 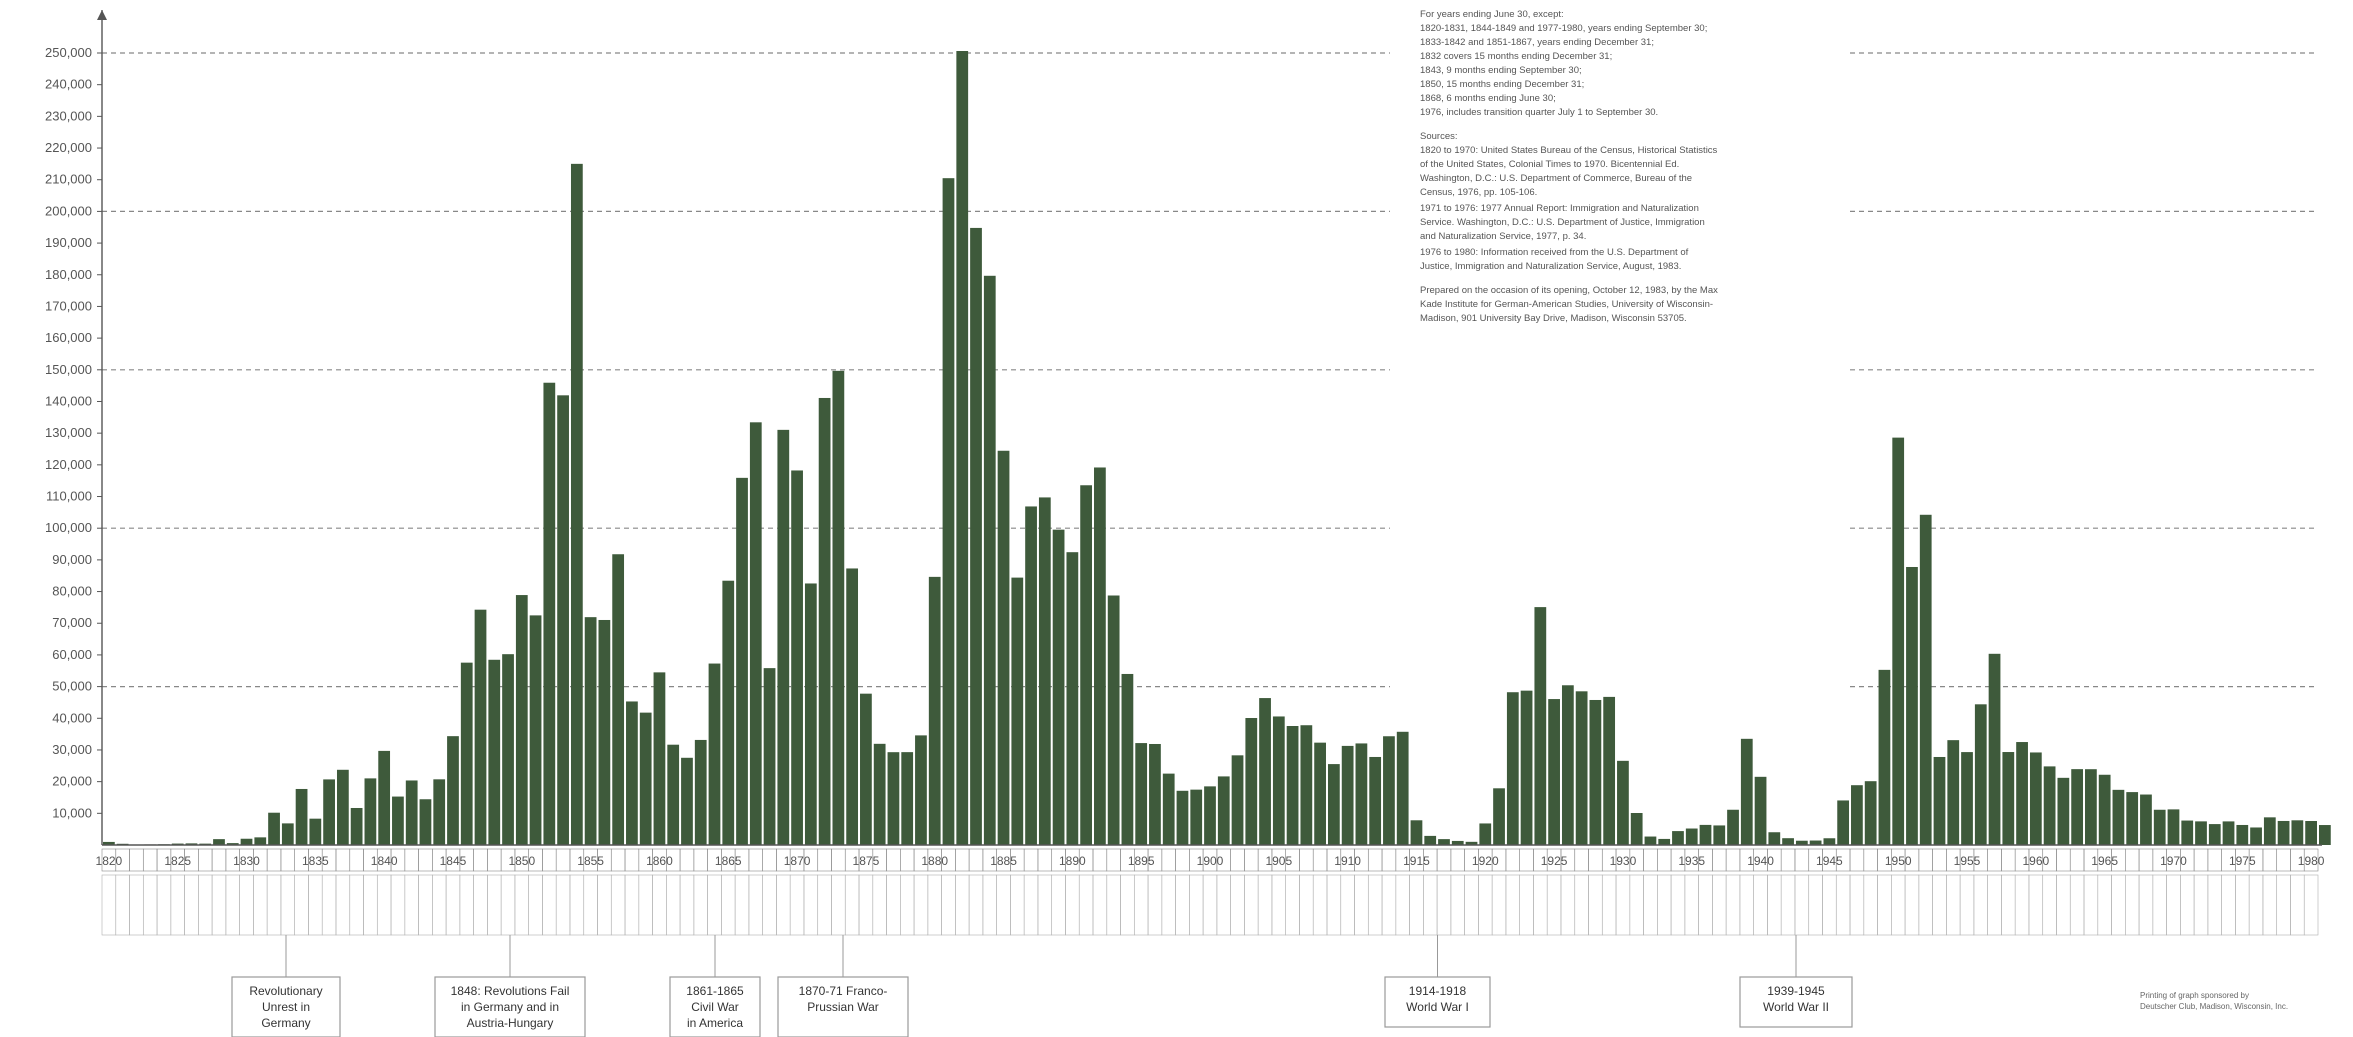 What do you see at coordinates (72, 812) in the screenshot?
I see `y-tick-label: 10,000` at bounding box center [72, 812].